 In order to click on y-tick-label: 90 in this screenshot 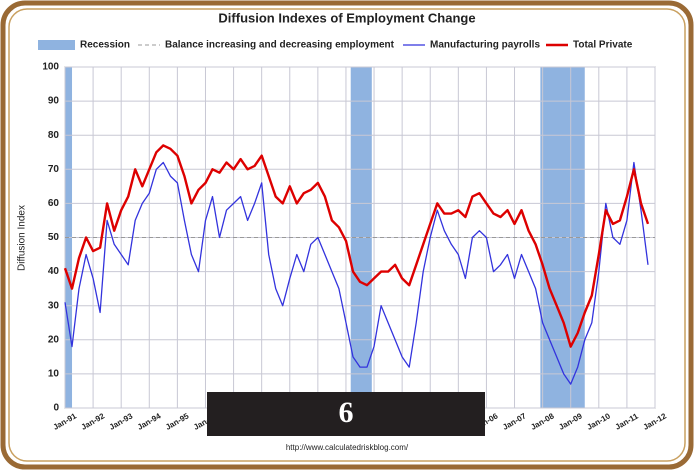, I will do `click(54, 101)`.